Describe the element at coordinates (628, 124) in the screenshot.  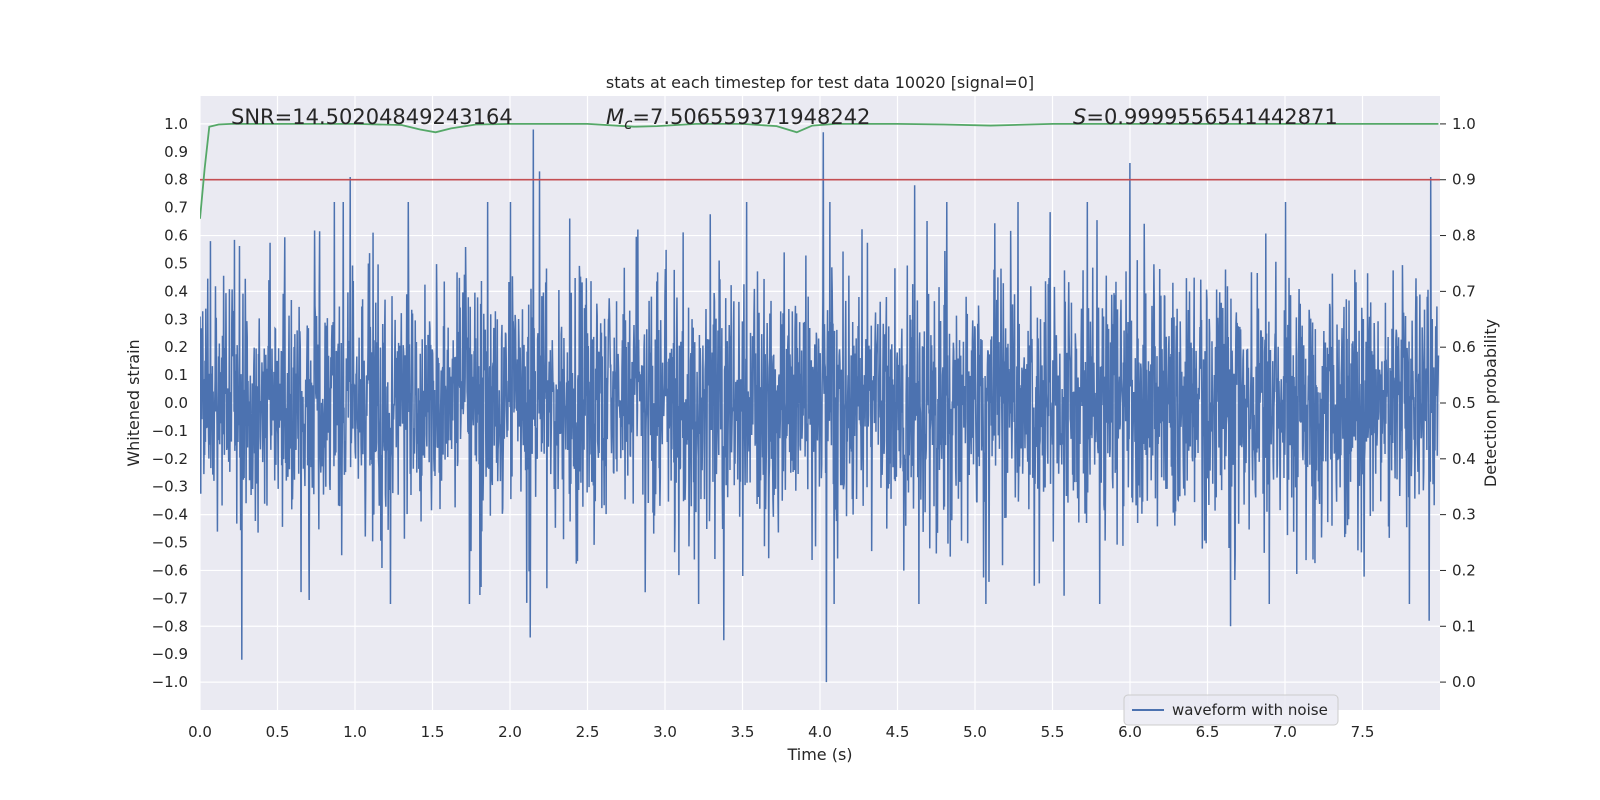
I see `chirp-mass-subscript: c` at that location.